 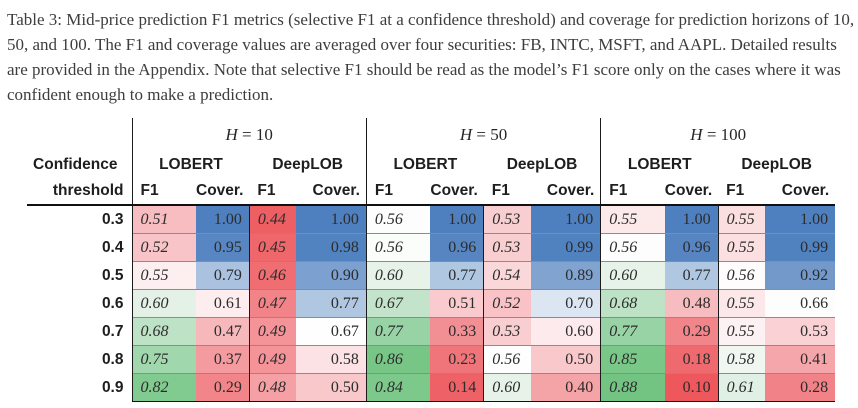 What do you see at coordinates (507, 275) in the screenshot?
I see `f1-cell: 0.54` at bounding box center [507, 275].